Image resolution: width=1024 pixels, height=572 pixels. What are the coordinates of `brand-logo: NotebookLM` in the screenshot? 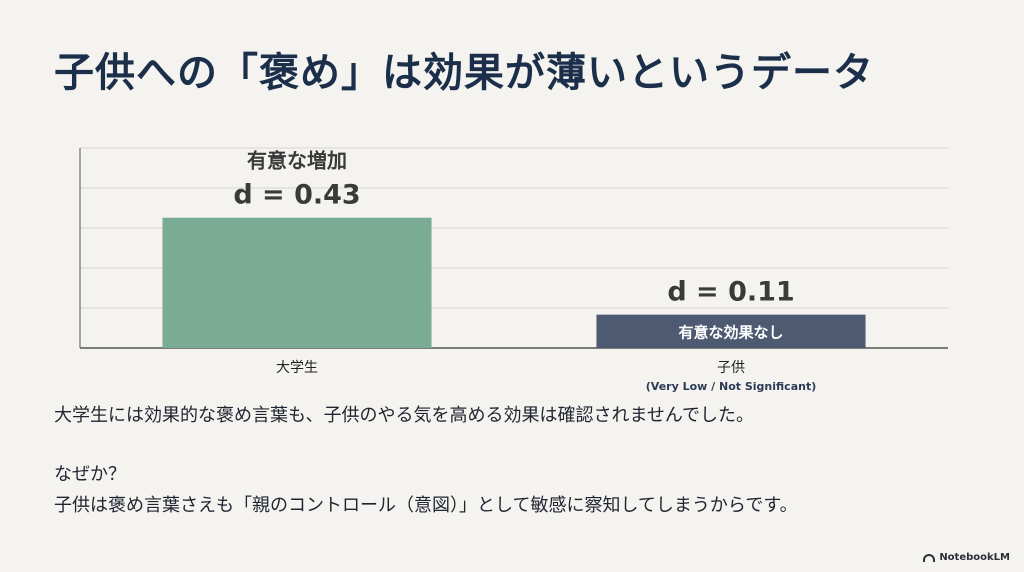 It's located at (966, 557).